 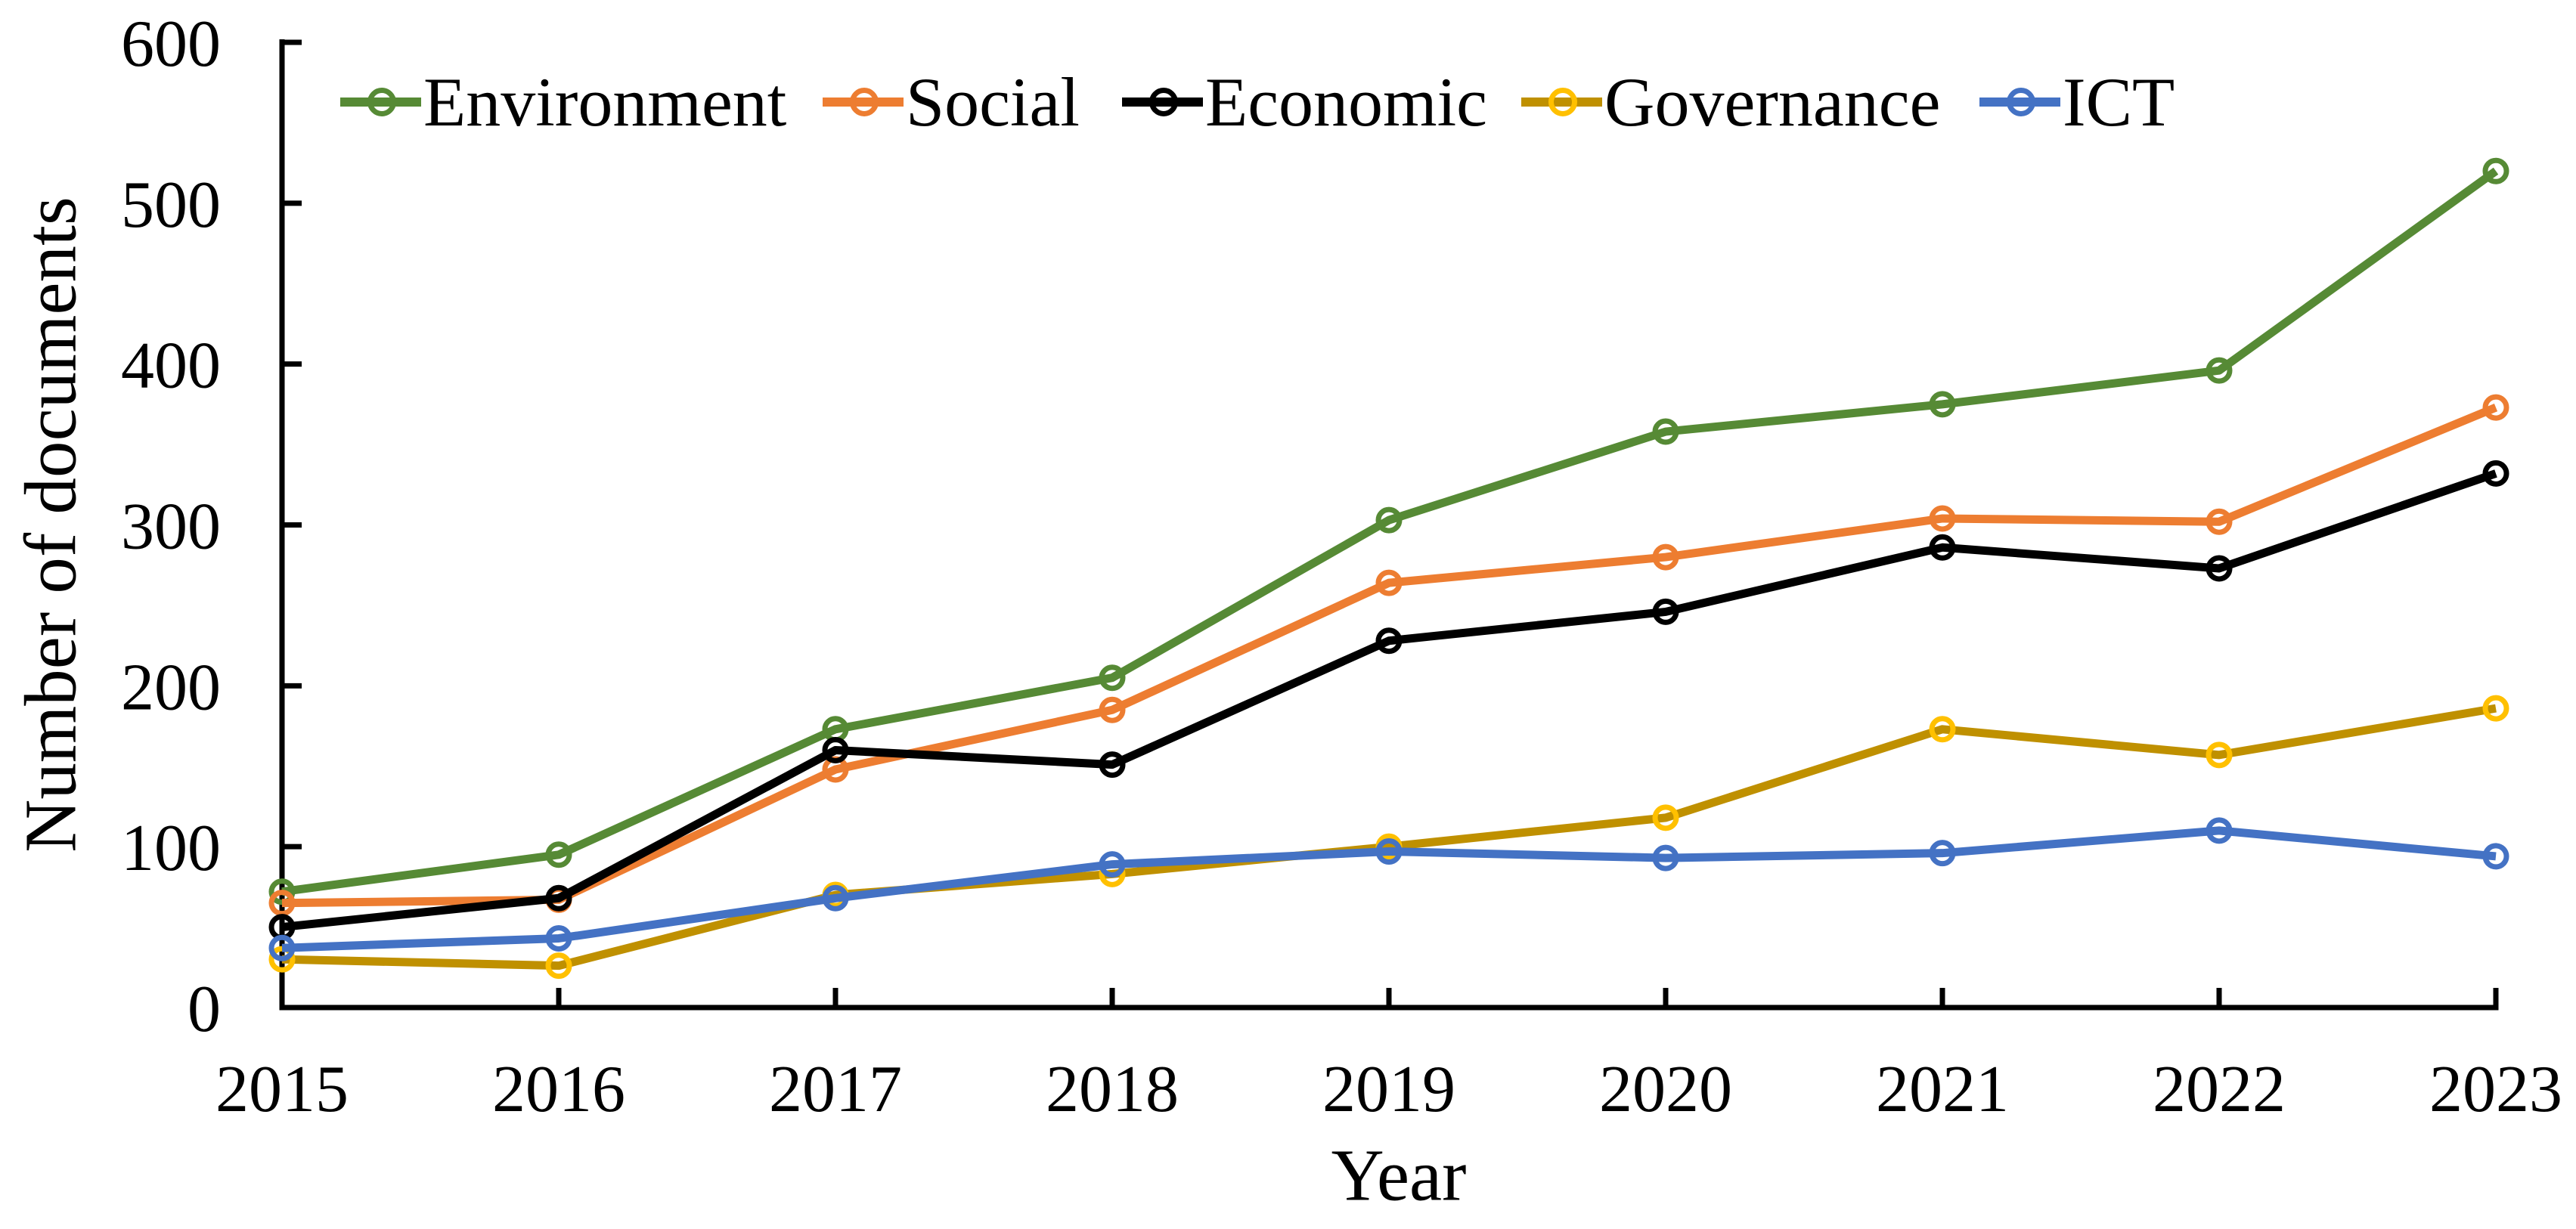 What do you see at coordinates (2495, 1089) in the screenshot?
I see `x-tick-label: 2023` at bounding box center [2495, 1089].